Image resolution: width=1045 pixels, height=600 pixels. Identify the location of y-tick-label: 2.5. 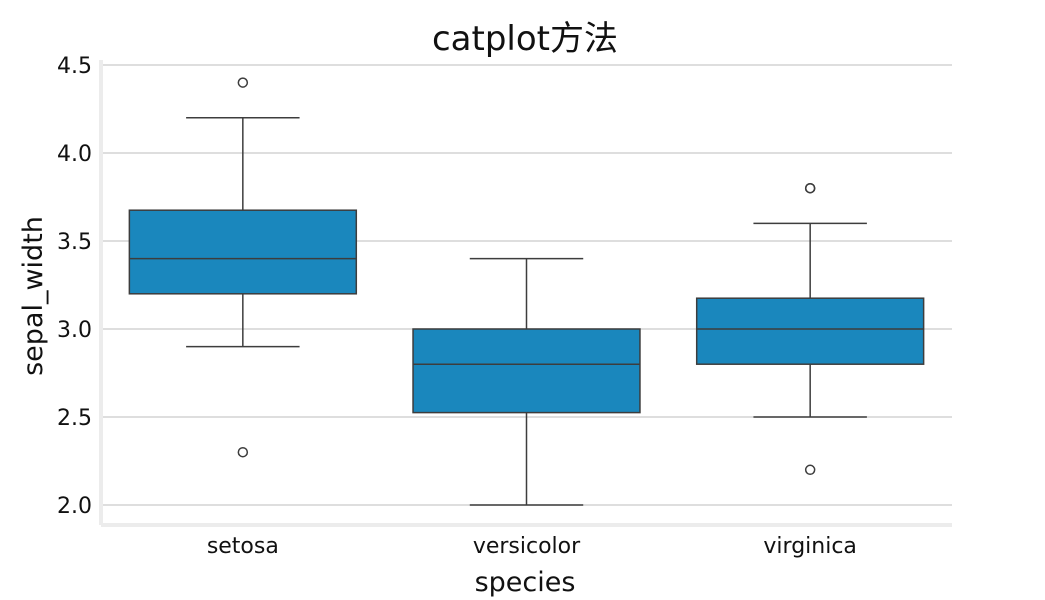
(74, 418).